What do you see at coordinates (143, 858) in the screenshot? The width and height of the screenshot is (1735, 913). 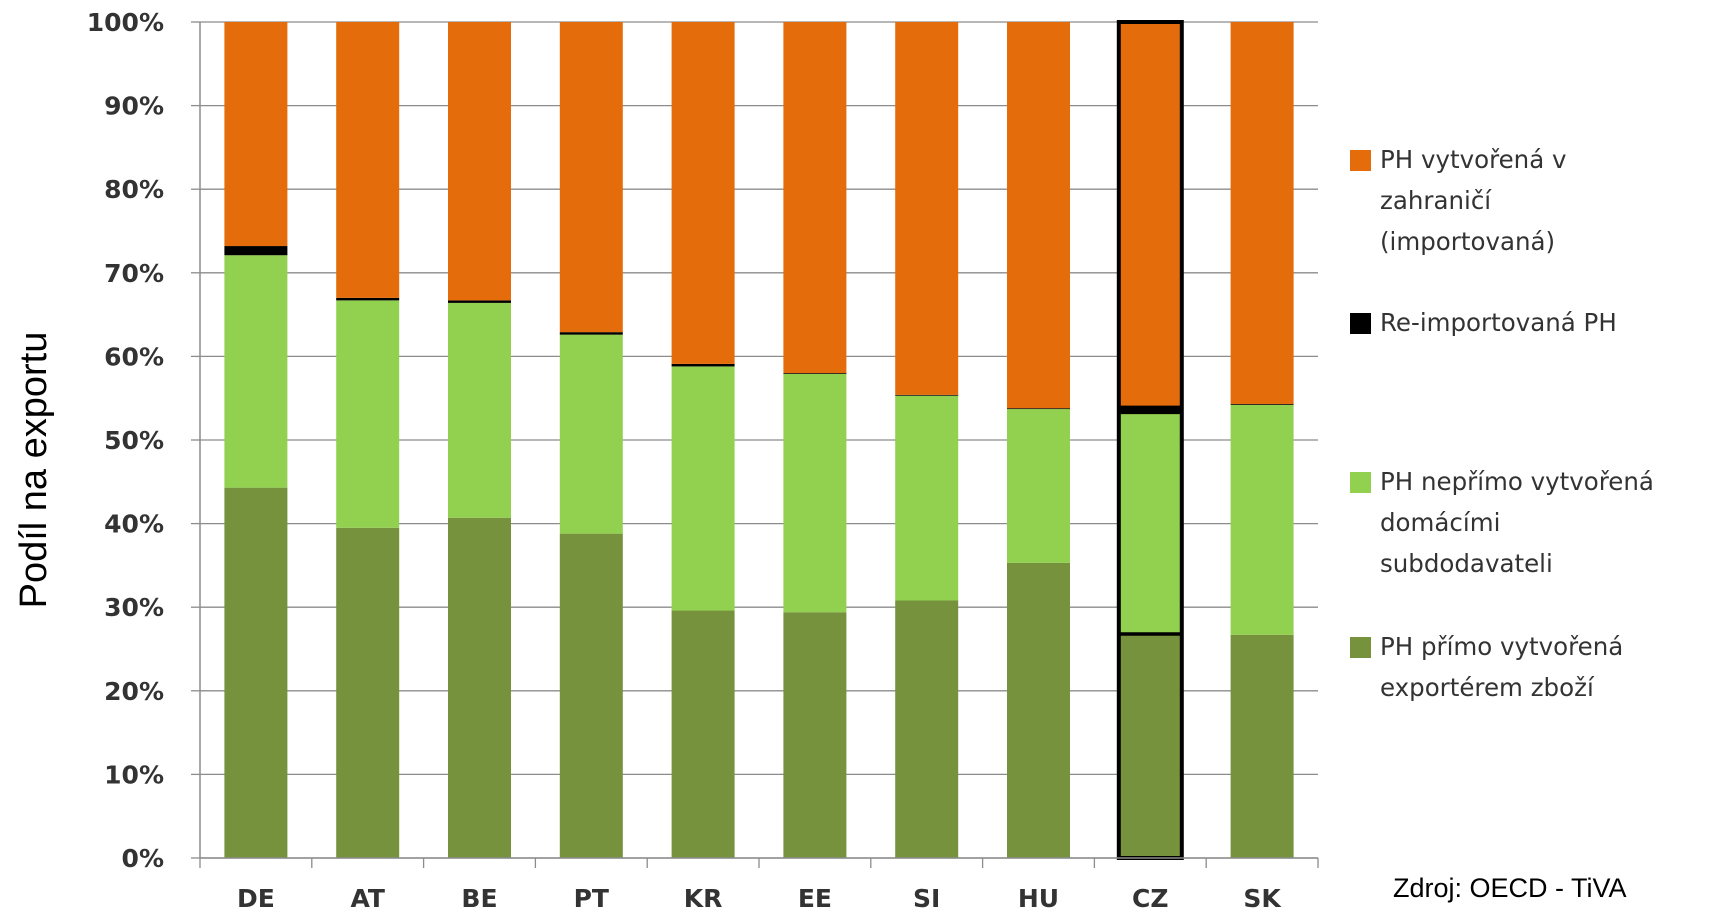 I see `y-tick-label: 0%` at bounding box center [143, 858].